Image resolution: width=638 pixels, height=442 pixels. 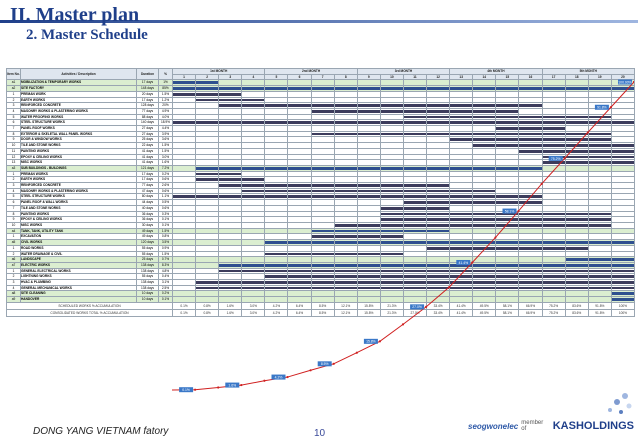 I want to click on curve-label: 58.1%, so click(x=510, y=211).